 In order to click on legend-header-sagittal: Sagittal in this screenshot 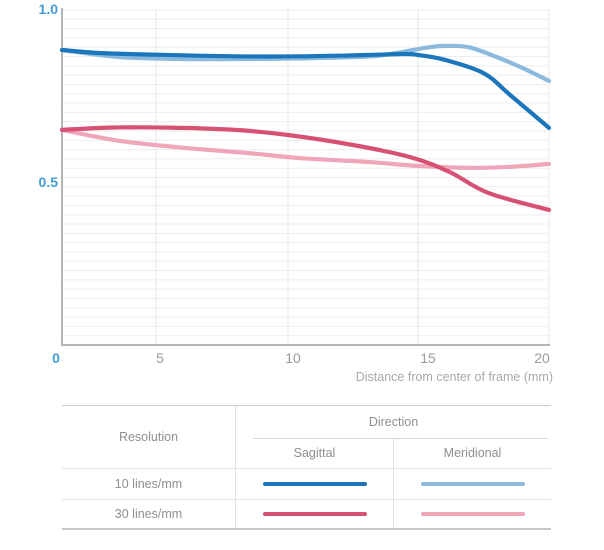, I will do `click(314, 453)`.